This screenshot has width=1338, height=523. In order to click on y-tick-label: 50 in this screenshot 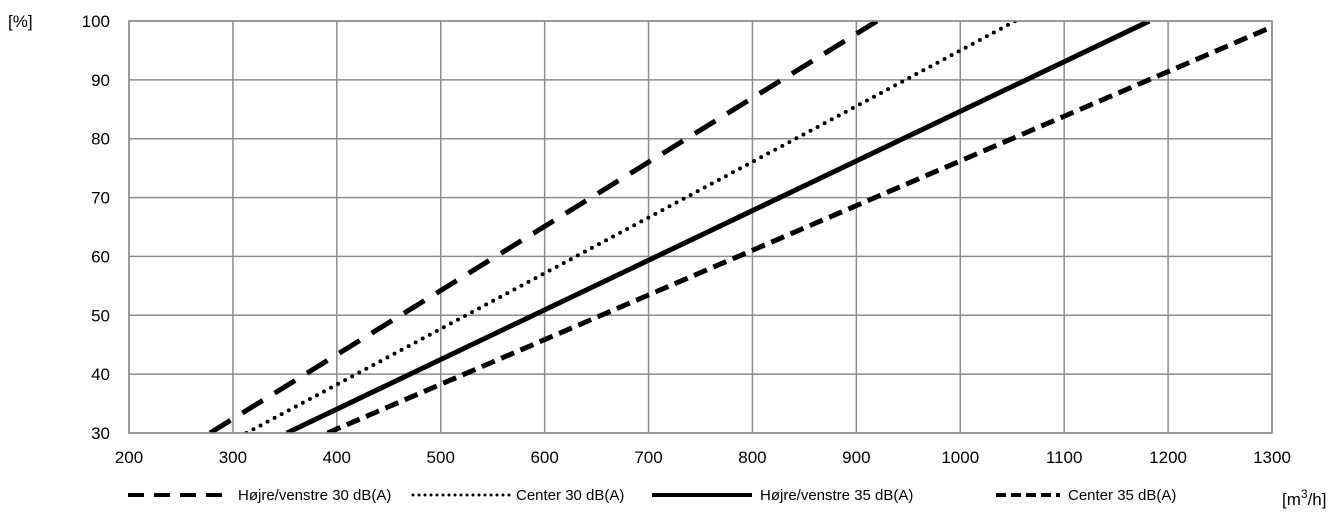, I will do `click(100, 315)`.